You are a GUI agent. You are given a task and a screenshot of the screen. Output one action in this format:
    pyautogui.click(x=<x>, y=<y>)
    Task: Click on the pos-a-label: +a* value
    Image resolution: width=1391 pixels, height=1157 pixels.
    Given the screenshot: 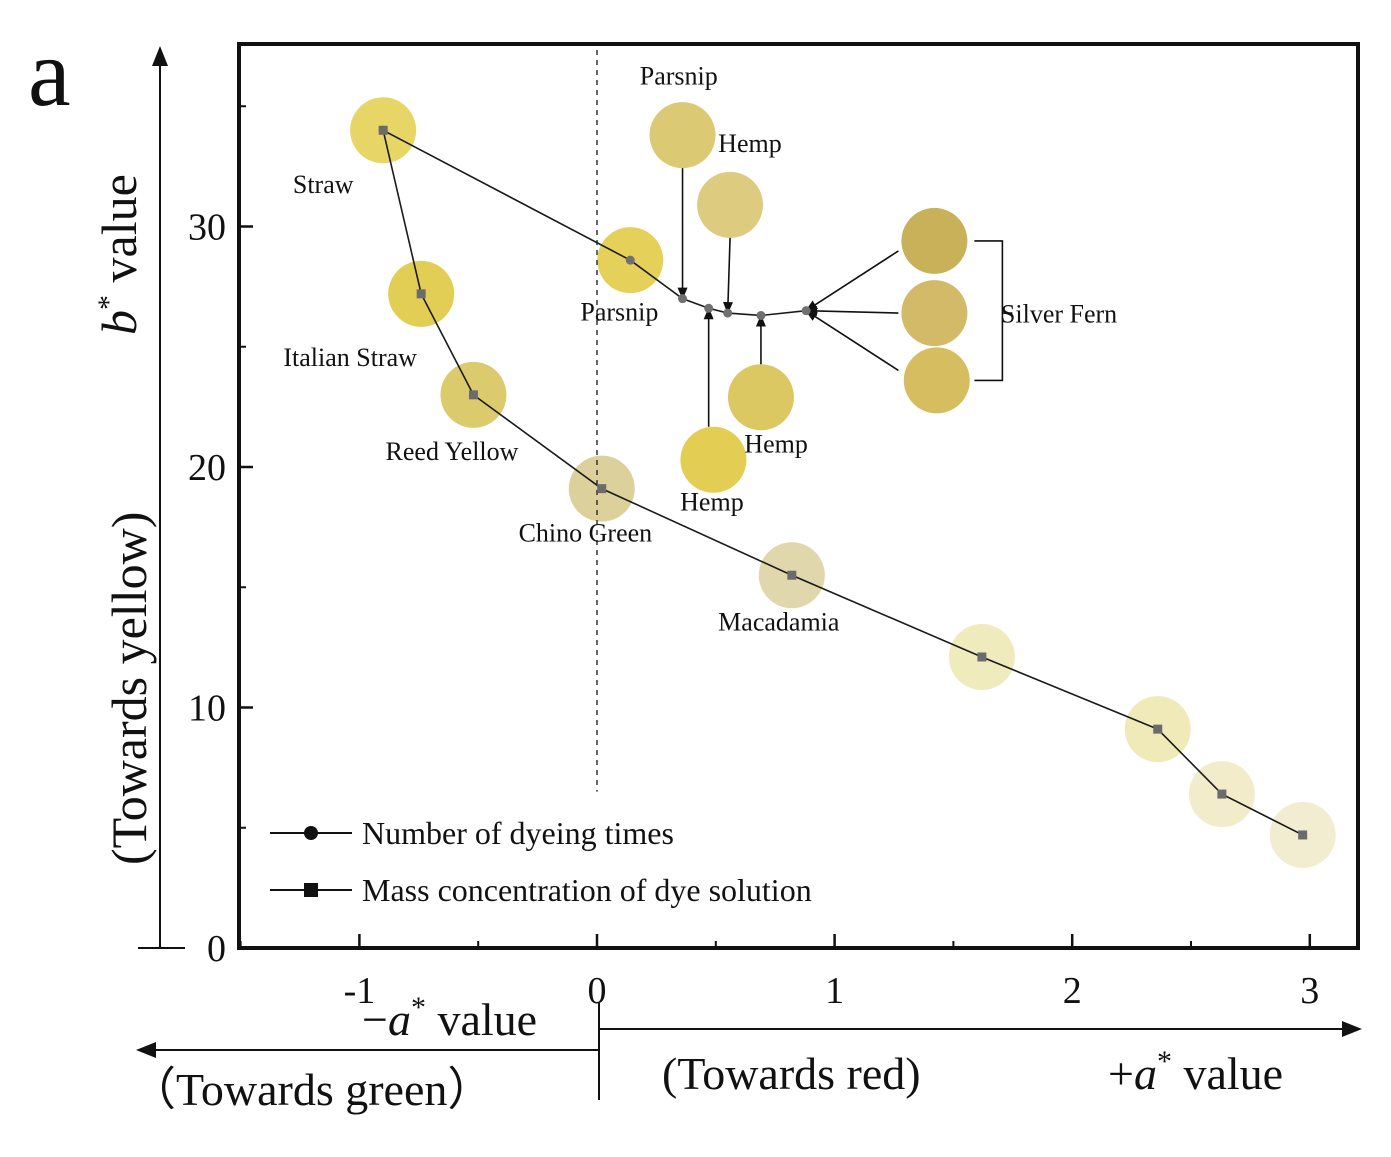 What is the action you would take?
    pyautogui.click(x=1195, y=1072)
    